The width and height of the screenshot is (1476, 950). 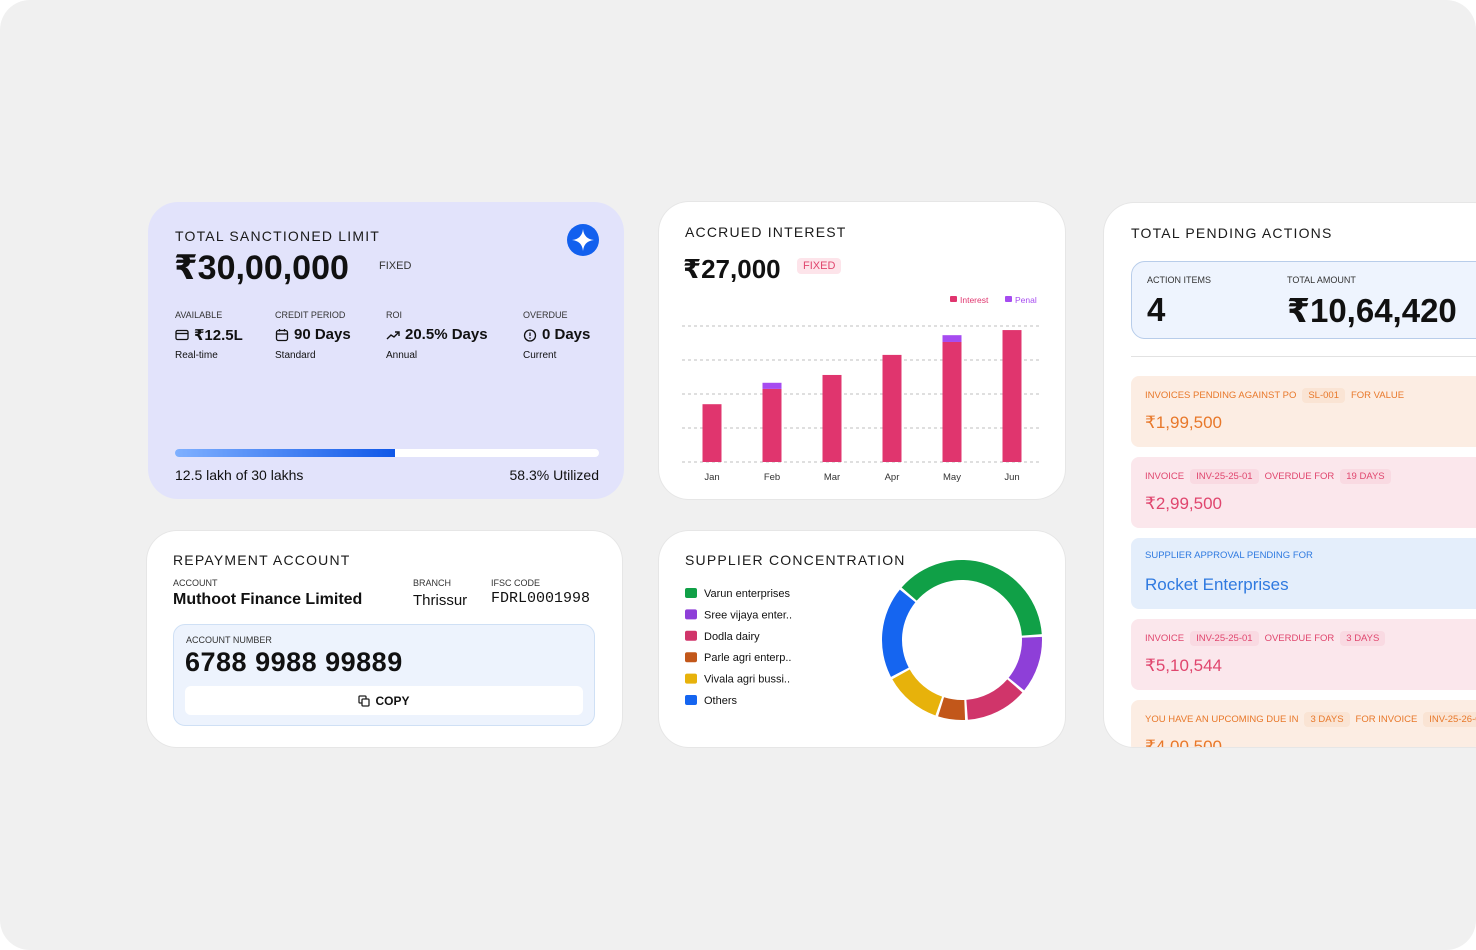 What do you see at coordinates (446, 334) in the screenshot?
I see `stat-text: 20.5% Days` at bounding box center [446, 334].